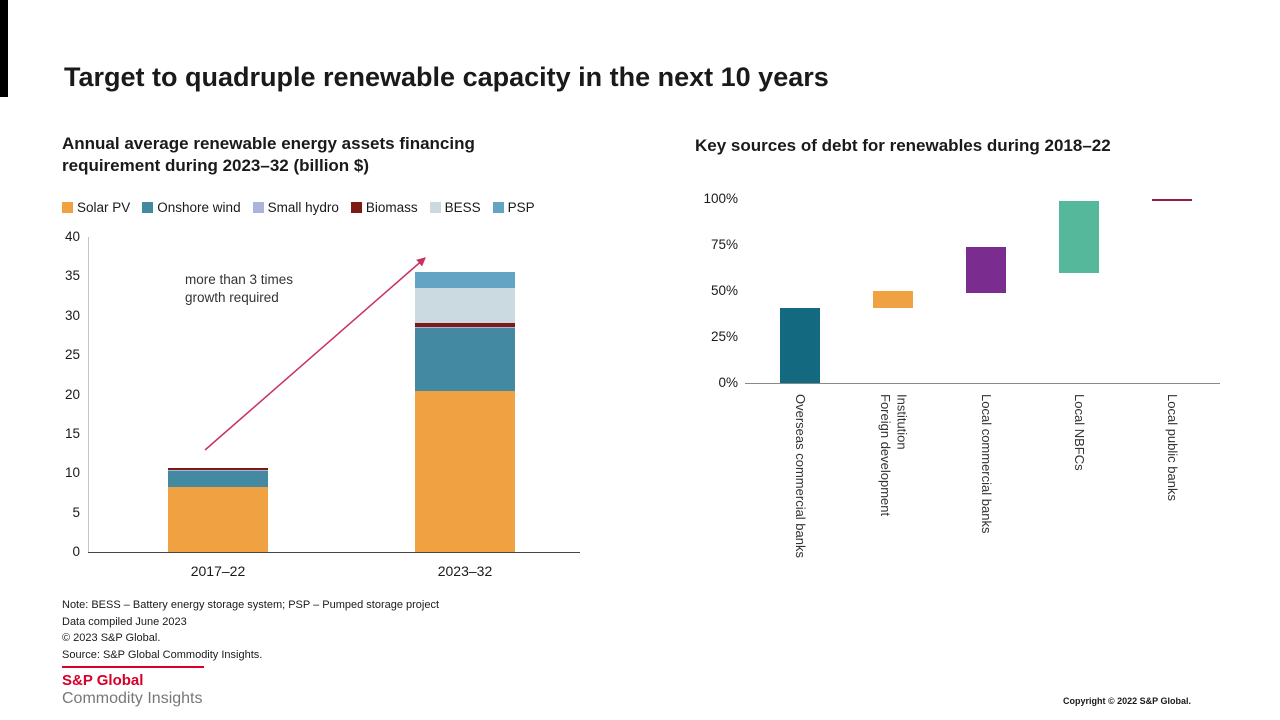  What do you see at coordinates (72, 236) in the screenshot?
I see `y-tick-label: 40` at bounding box center [72, 236].